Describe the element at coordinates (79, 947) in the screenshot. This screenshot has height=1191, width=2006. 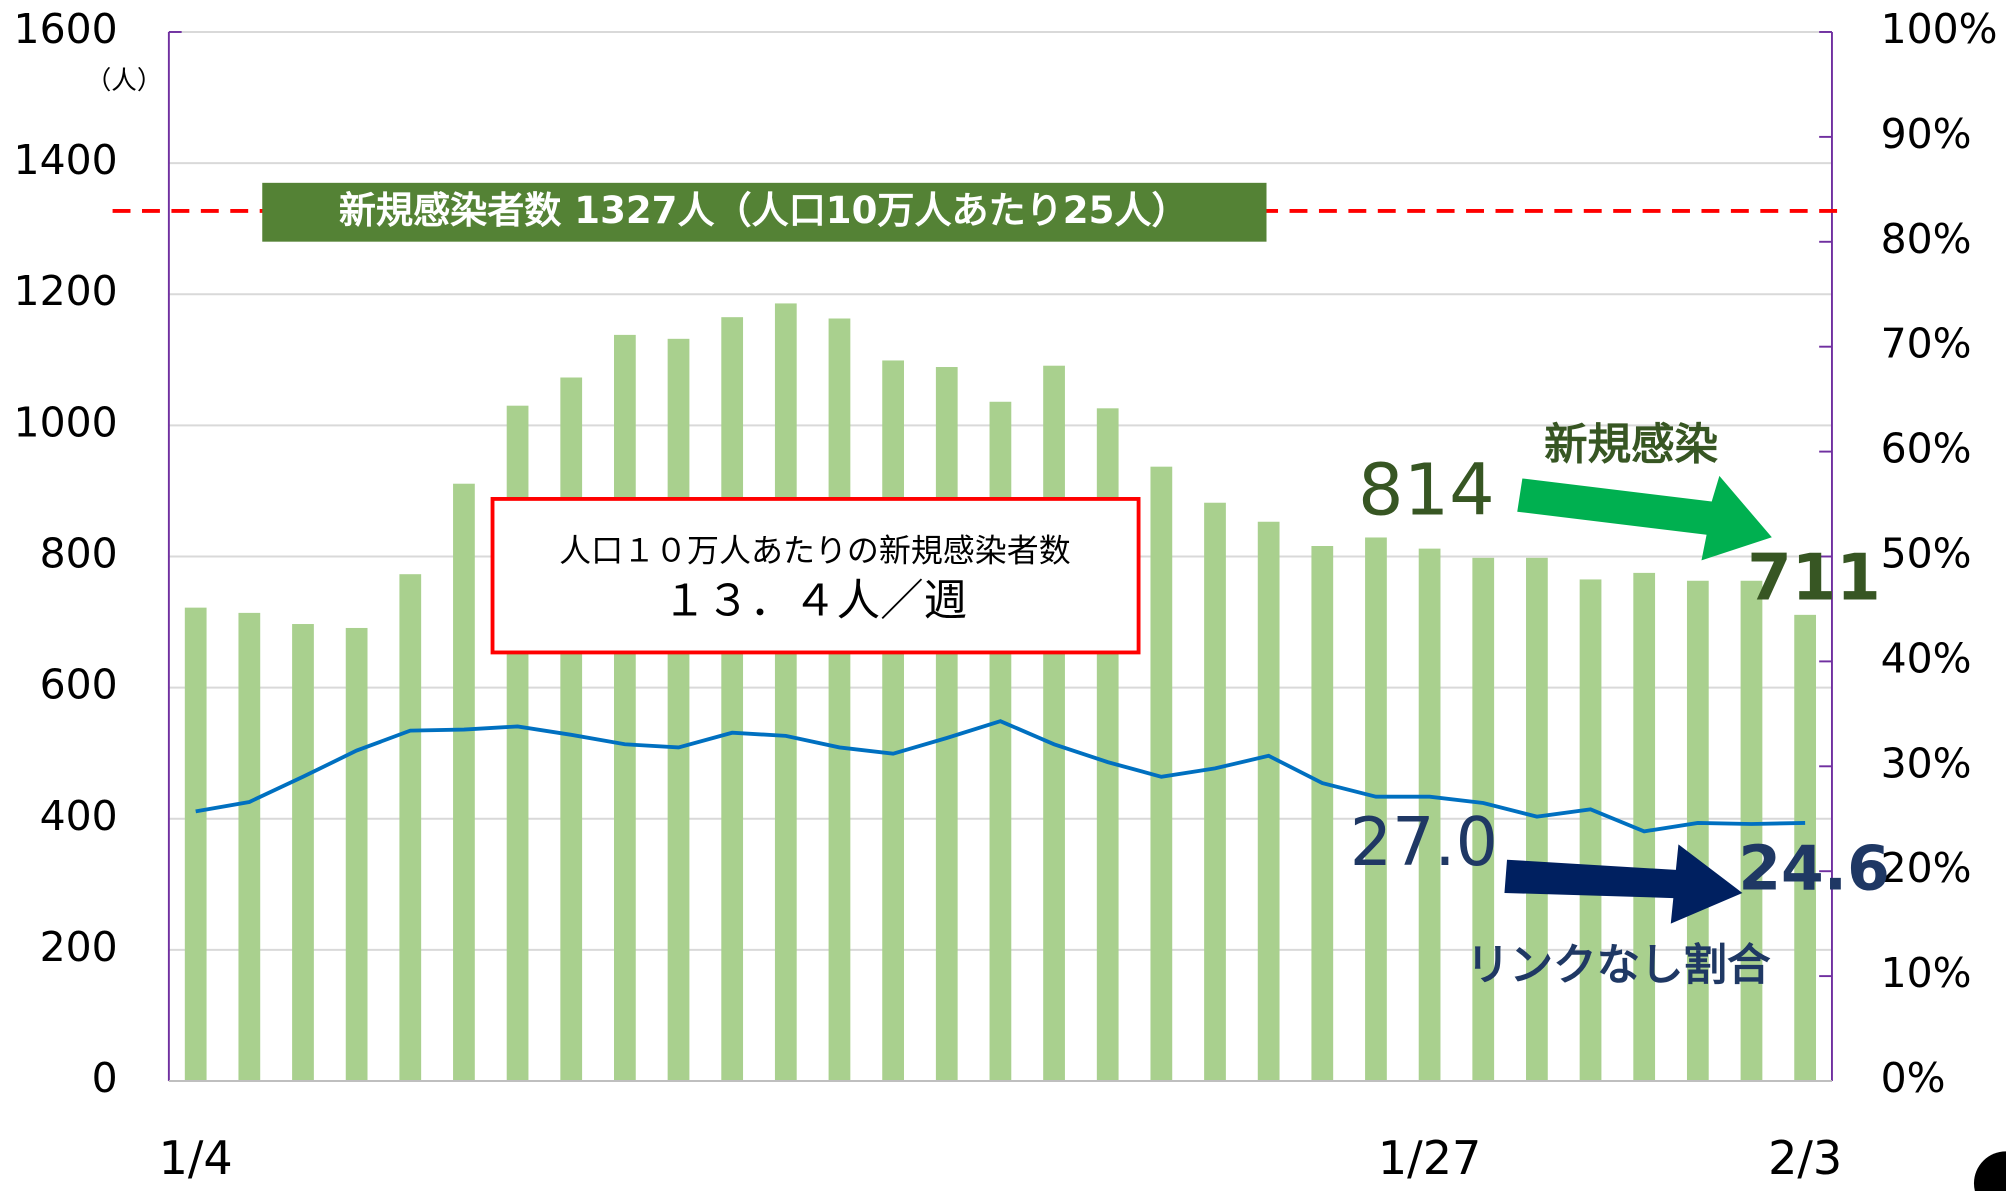
I see `y-tick-label: 200` at that location.